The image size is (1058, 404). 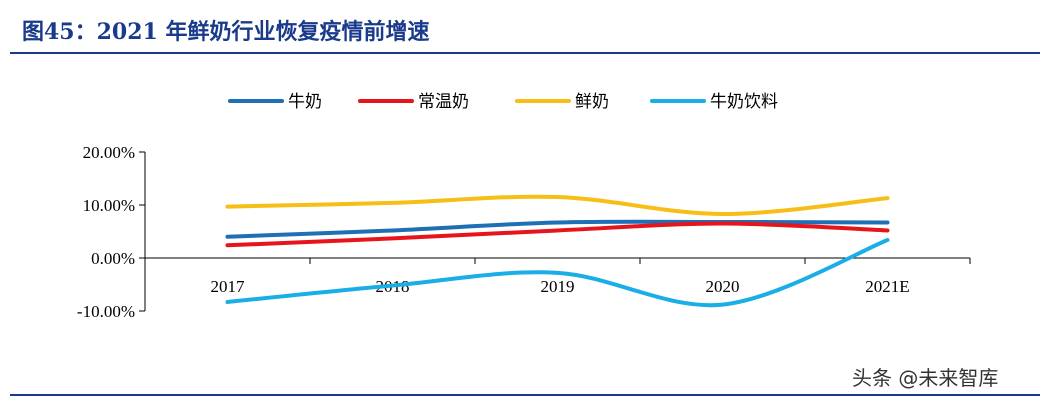 I want to click on y-tick-label: 10.00%, so click(x=109, y=205).